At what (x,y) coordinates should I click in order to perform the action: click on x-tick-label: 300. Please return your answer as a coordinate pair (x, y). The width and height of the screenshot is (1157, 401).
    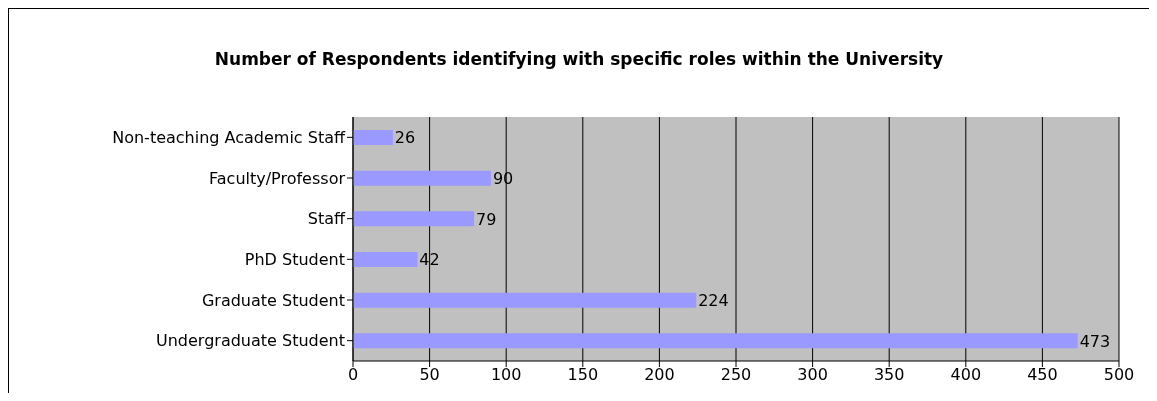
    Looking at the image, I should click on (812, 375).